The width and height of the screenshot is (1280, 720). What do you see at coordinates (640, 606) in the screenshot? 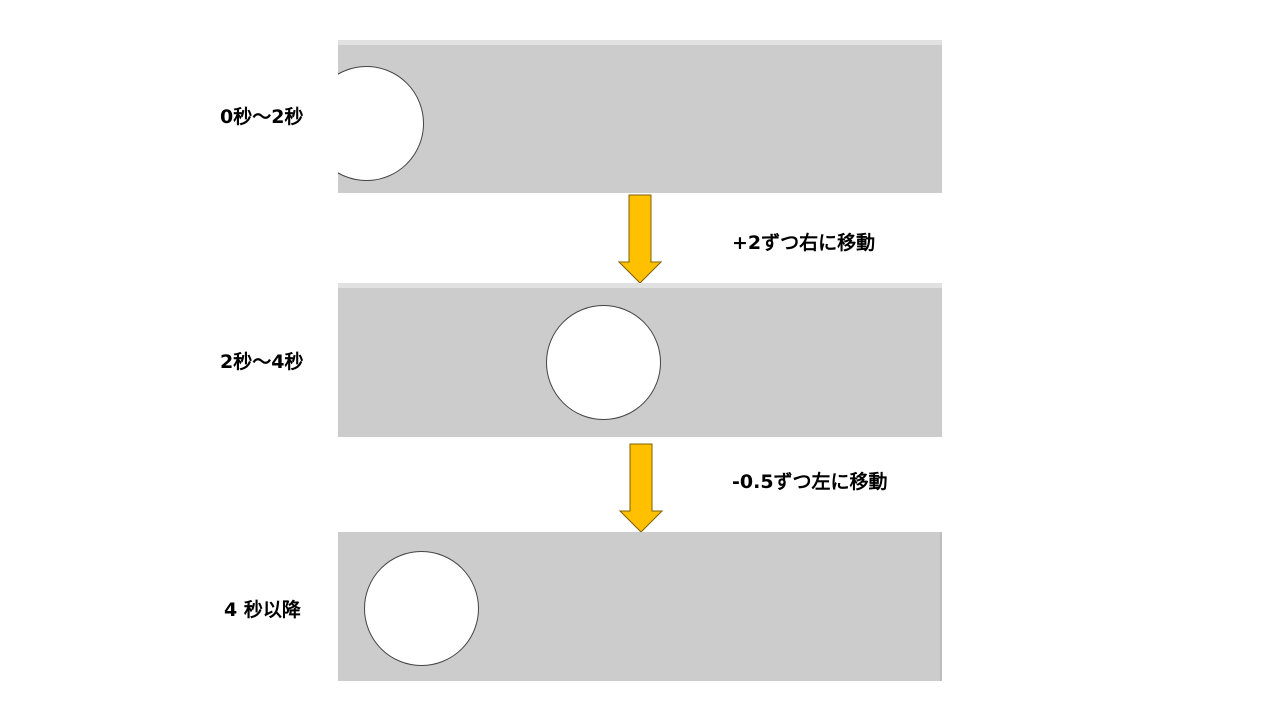
I see `stage-panel-after-4s` at bounding box center [640, 606].